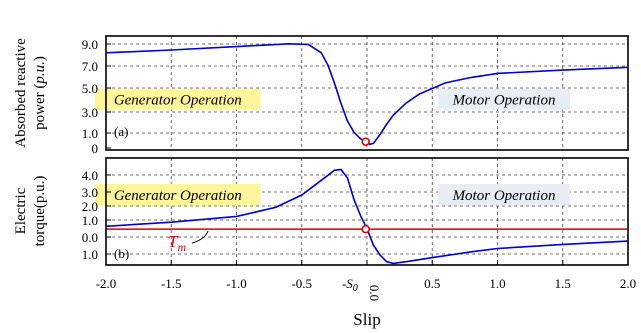  Describe the element at coordinates (90, 237) in the screenshot. I see `y-tick-label: 0.0` at that location.